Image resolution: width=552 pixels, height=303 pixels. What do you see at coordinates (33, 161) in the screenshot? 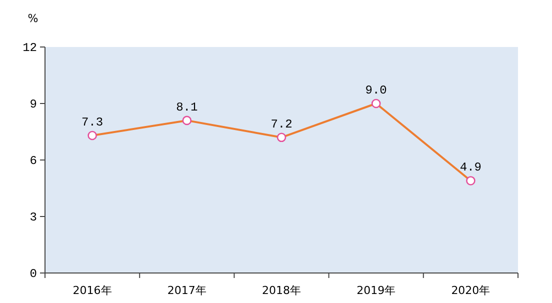
I see `y-tick-label: 6` at bounding box center [33, 161].